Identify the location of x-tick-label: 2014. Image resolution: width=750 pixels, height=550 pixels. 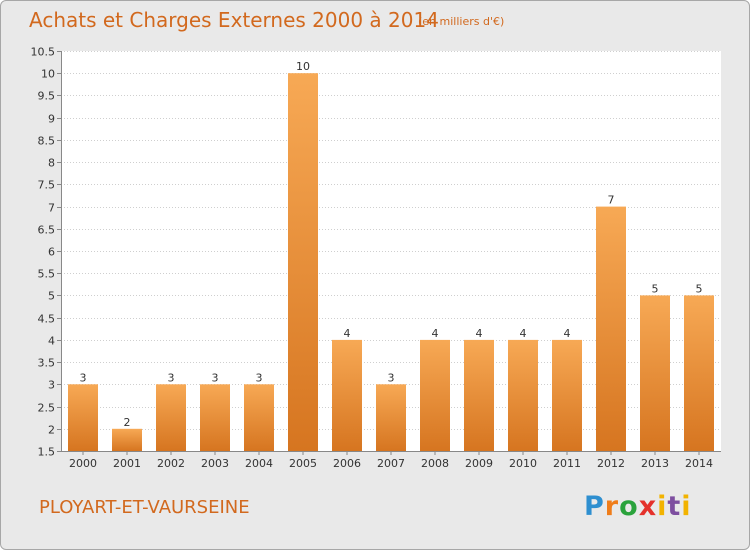
(699, 463).